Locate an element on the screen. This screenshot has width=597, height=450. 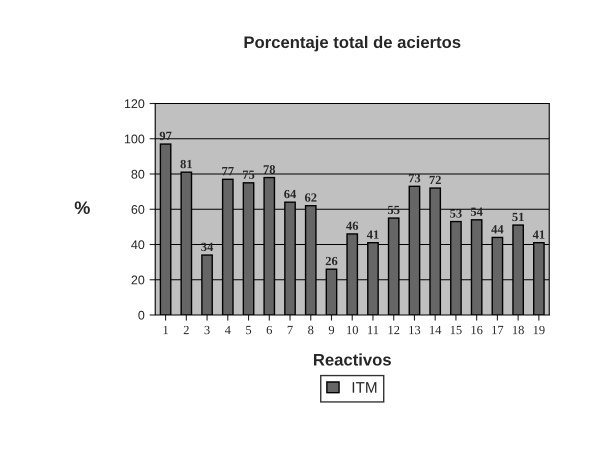
x-tick-label: 16 is located at coordinates (477, 330).